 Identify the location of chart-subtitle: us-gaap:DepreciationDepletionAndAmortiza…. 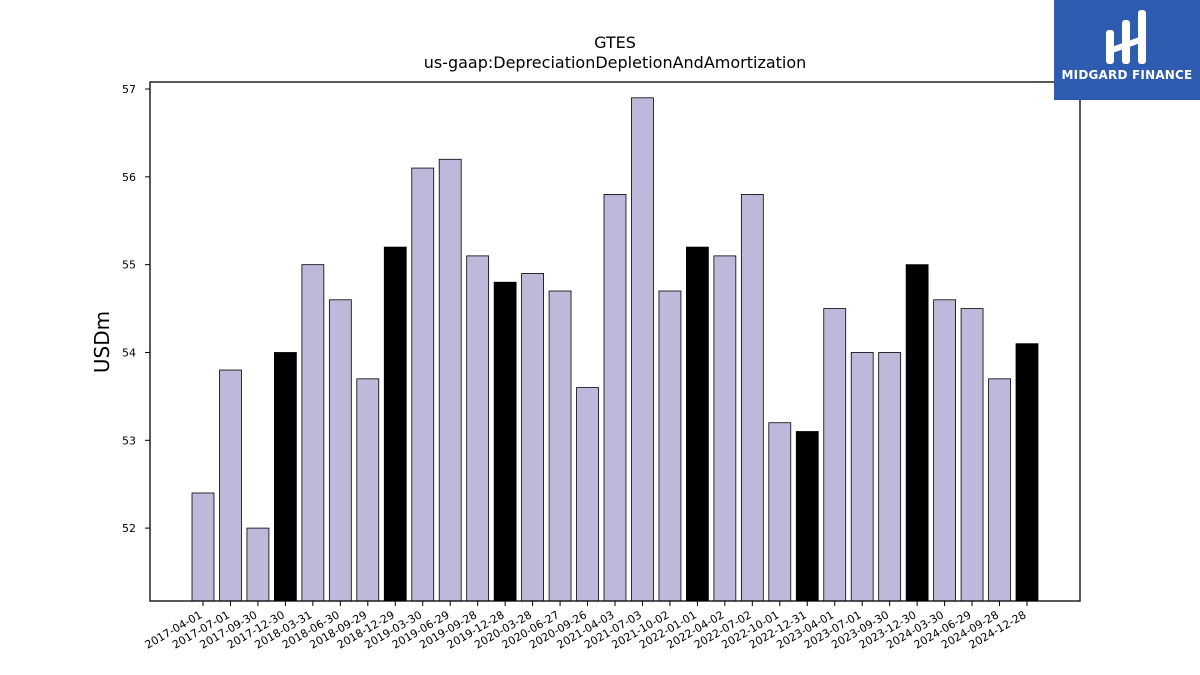
(615, 62).